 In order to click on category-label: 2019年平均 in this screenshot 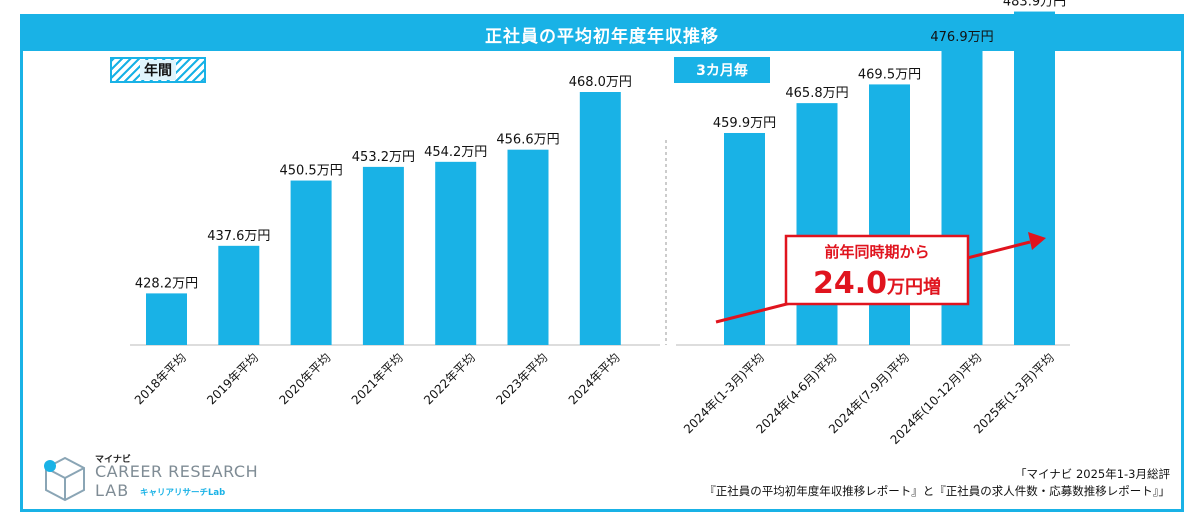, I will do `click(232, 378)`.